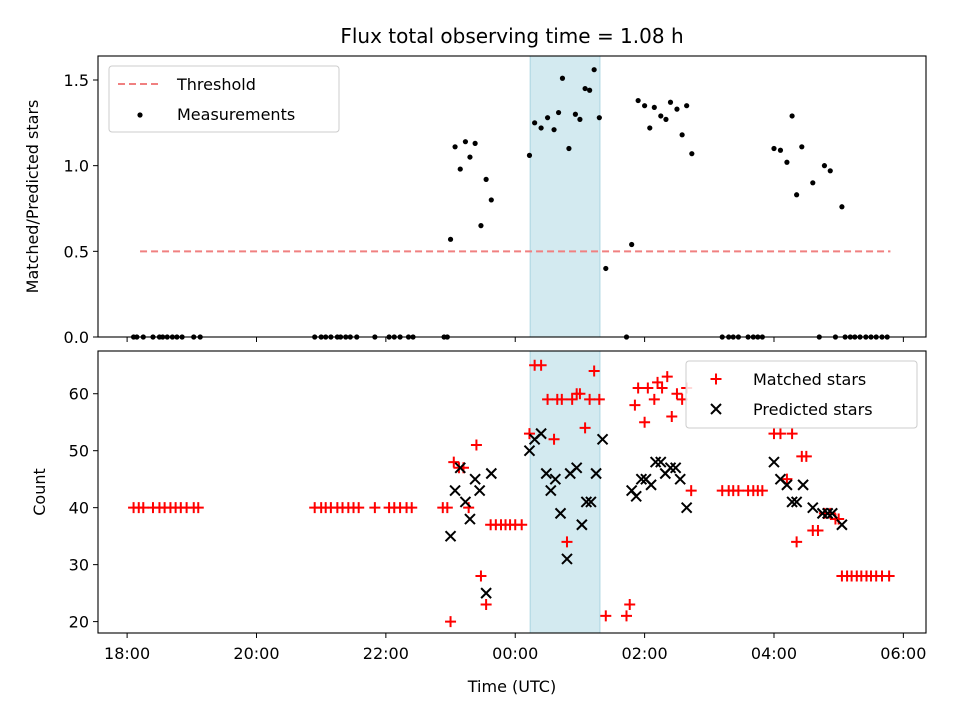  Describe the element at coordinates (903, 653) in the screenshot. I see `x-tick-label: 06:00` at that location.